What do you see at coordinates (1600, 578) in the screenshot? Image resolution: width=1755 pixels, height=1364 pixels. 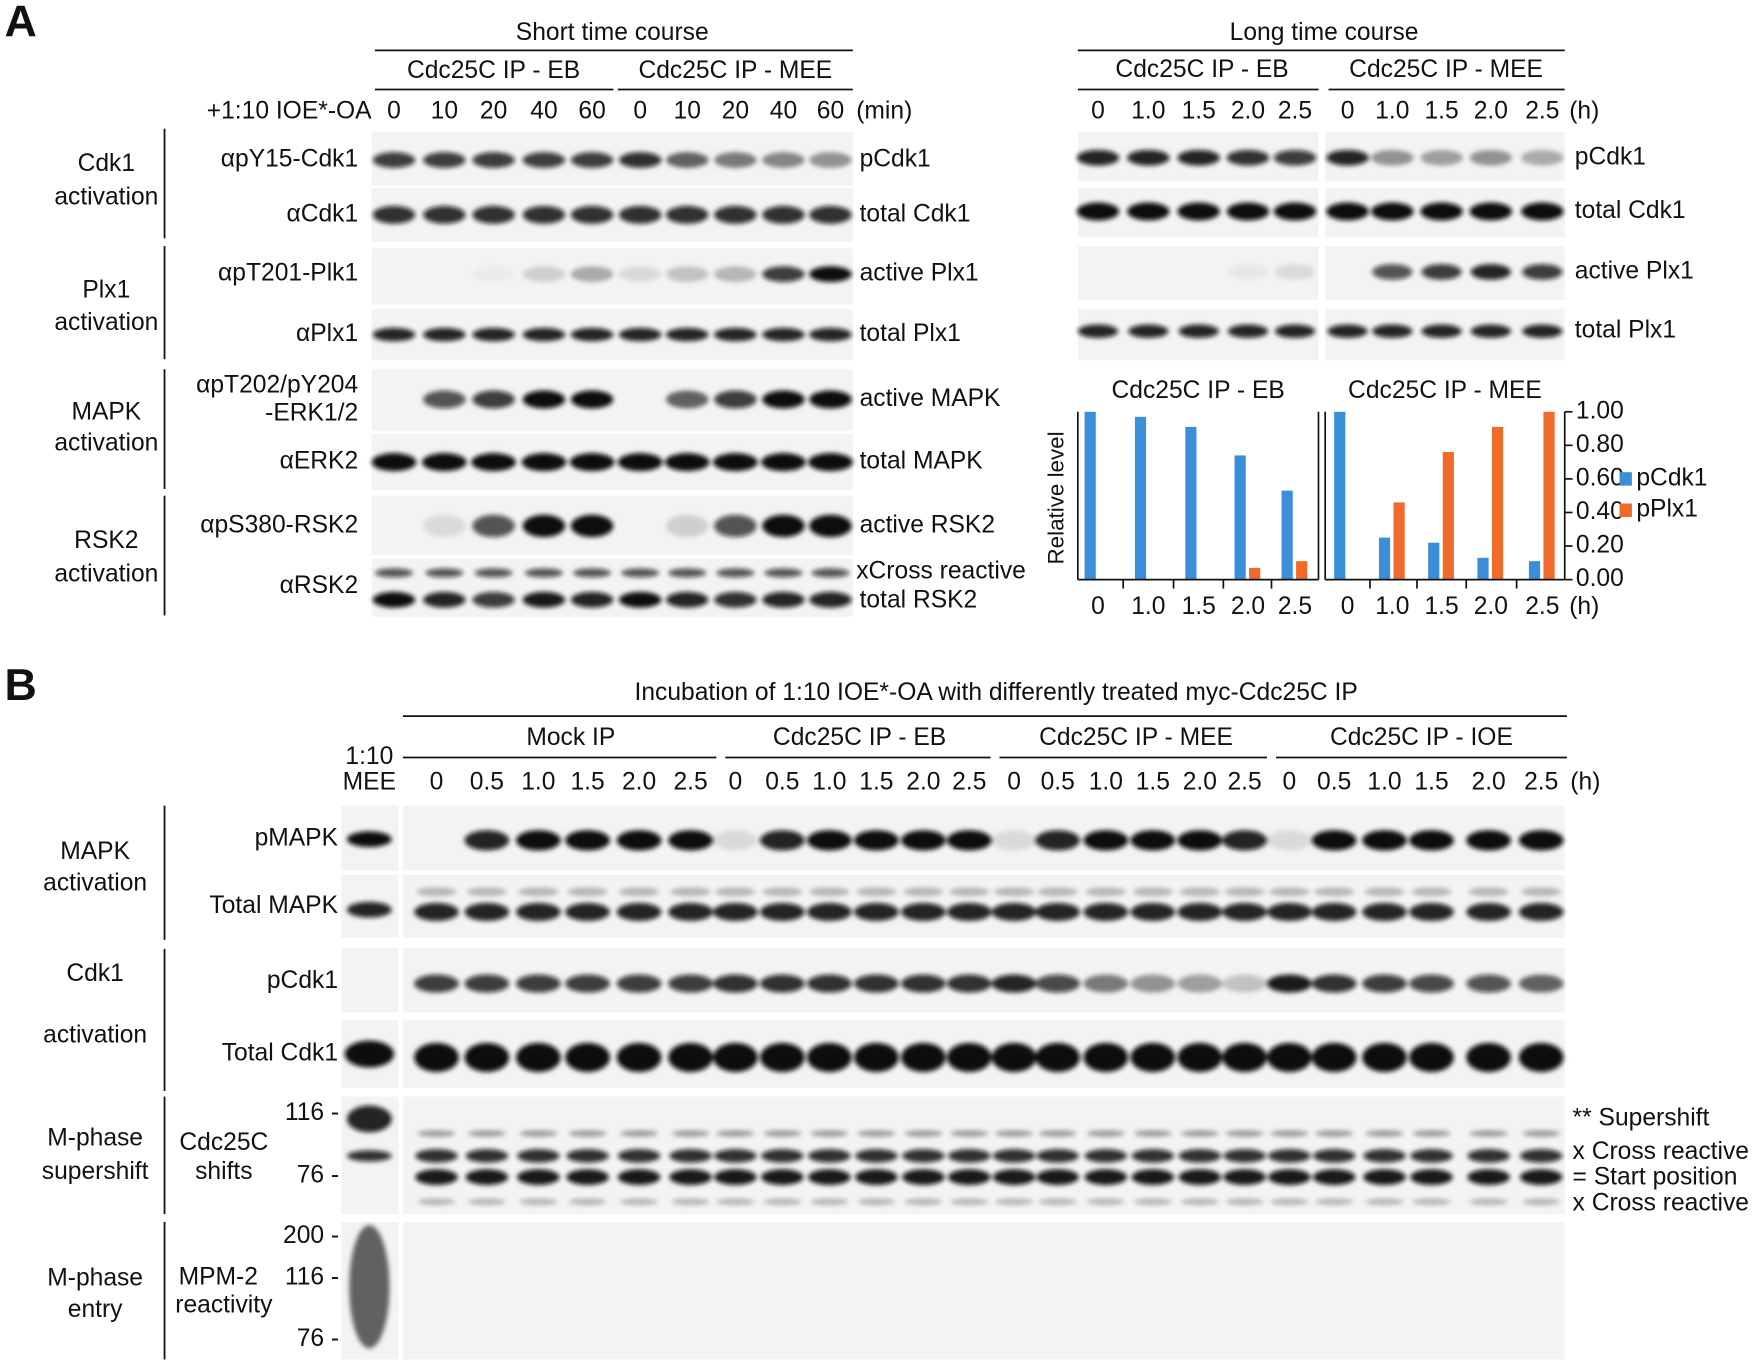 I see `y-tick-label: 0.00` at bounding box center [1600, 578].